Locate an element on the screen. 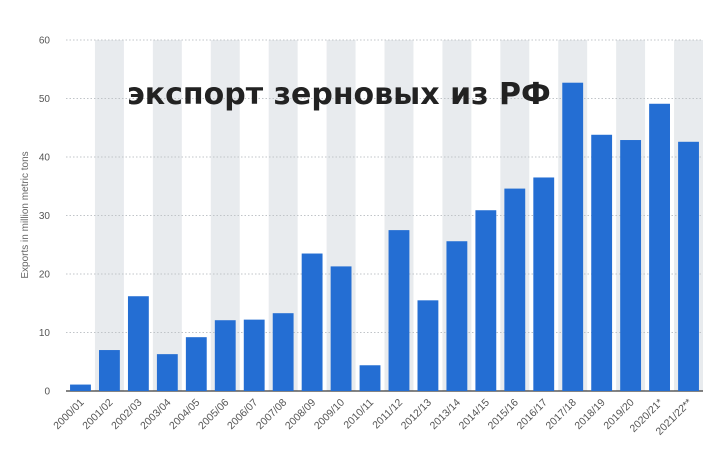 Image resolution: width=708 pixels, height=464 pixels. x-tick-label: 2016/17 is located at coordinates (532, 414).